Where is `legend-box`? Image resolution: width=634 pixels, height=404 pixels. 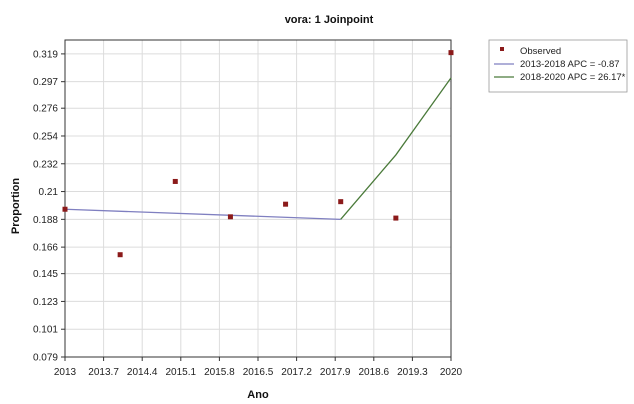 legend-box is located at coordinates (558, 66).